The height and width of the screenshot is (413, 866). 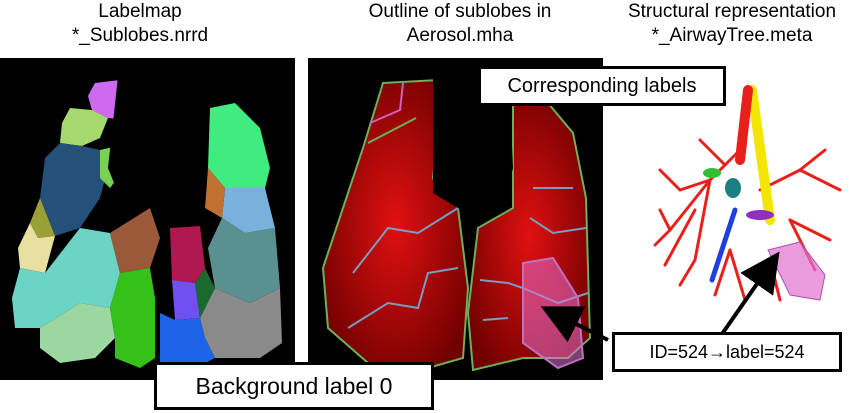 I want to click on sublobe-darkslate, so click(x=74, y=189).